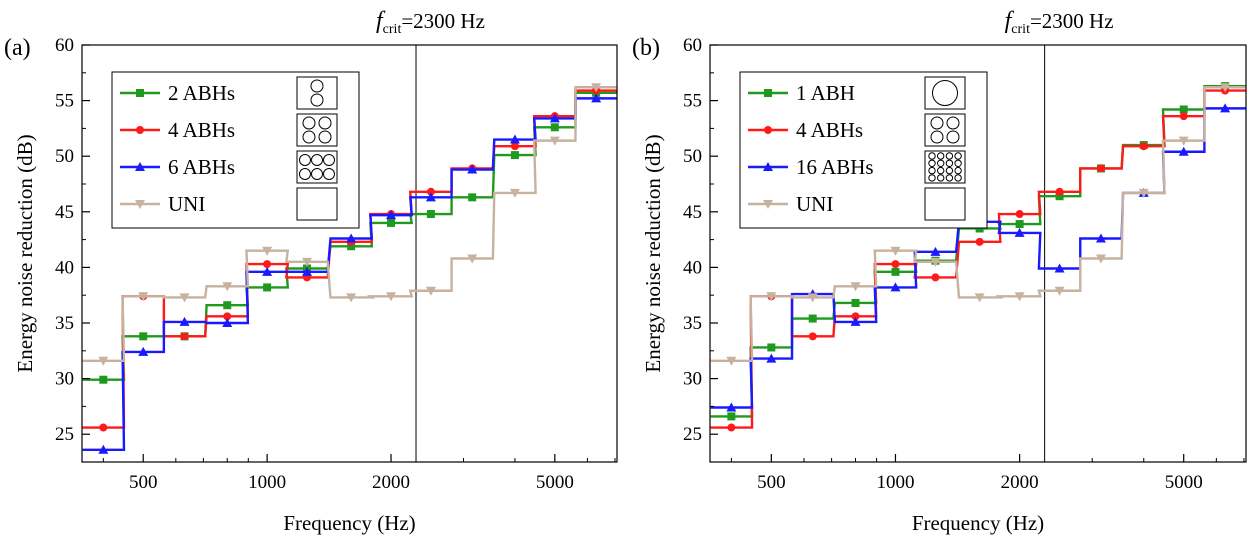 This screenshot has width=1256, height=540. What do you see at coordinates (64, 212) in the screenshot?
I see `y-tick-label: 45` at bounding box center [64, 212].